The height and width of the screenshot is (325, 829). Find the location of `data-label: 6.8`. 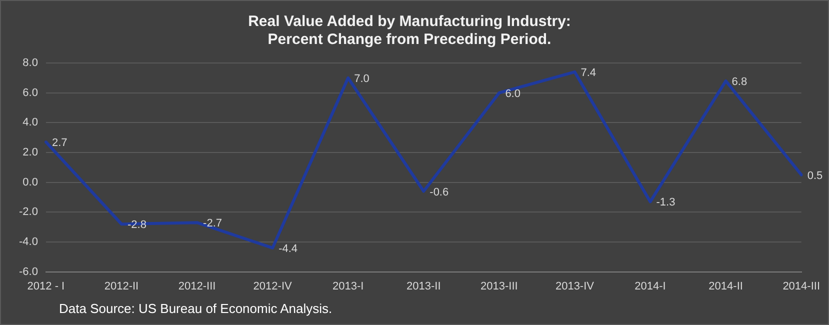

data-label: 6.8 is located at coordinates (740, 82).